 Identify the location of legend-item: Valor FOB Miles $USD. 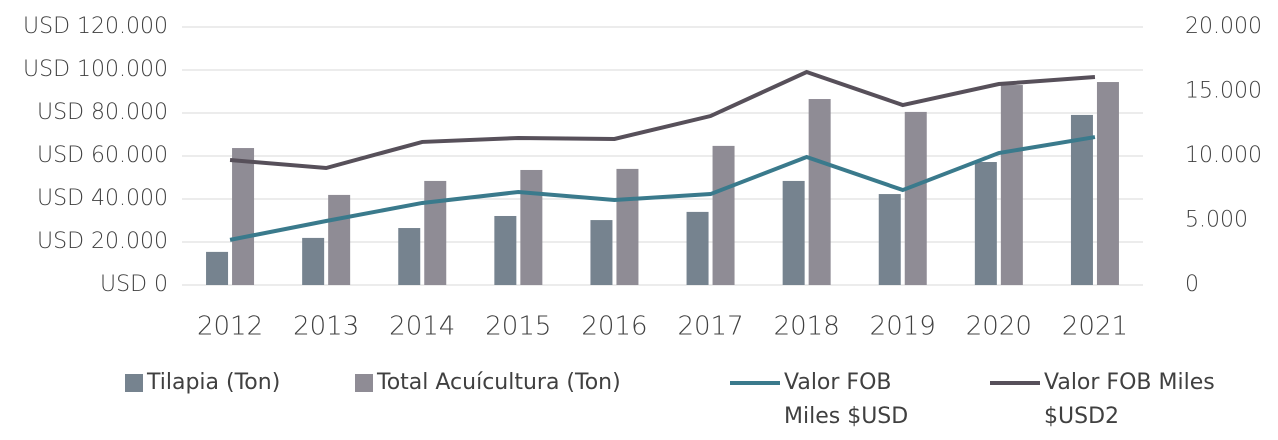
(832, 400).